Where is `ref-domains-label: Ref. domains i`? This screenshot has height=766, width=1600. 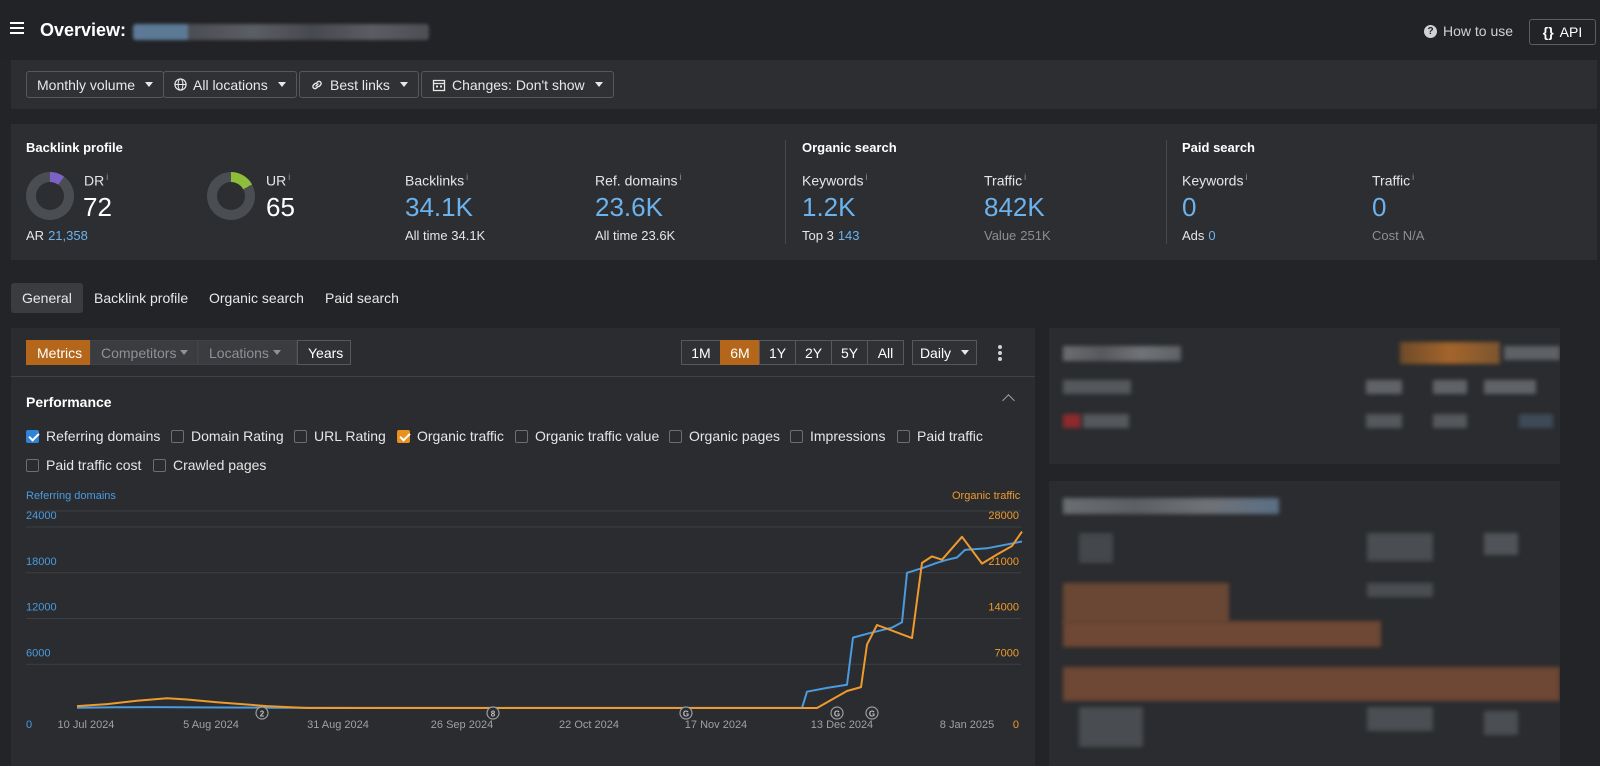
ref-domains-label: Ref. domains i is located at coordinates (638, 180).